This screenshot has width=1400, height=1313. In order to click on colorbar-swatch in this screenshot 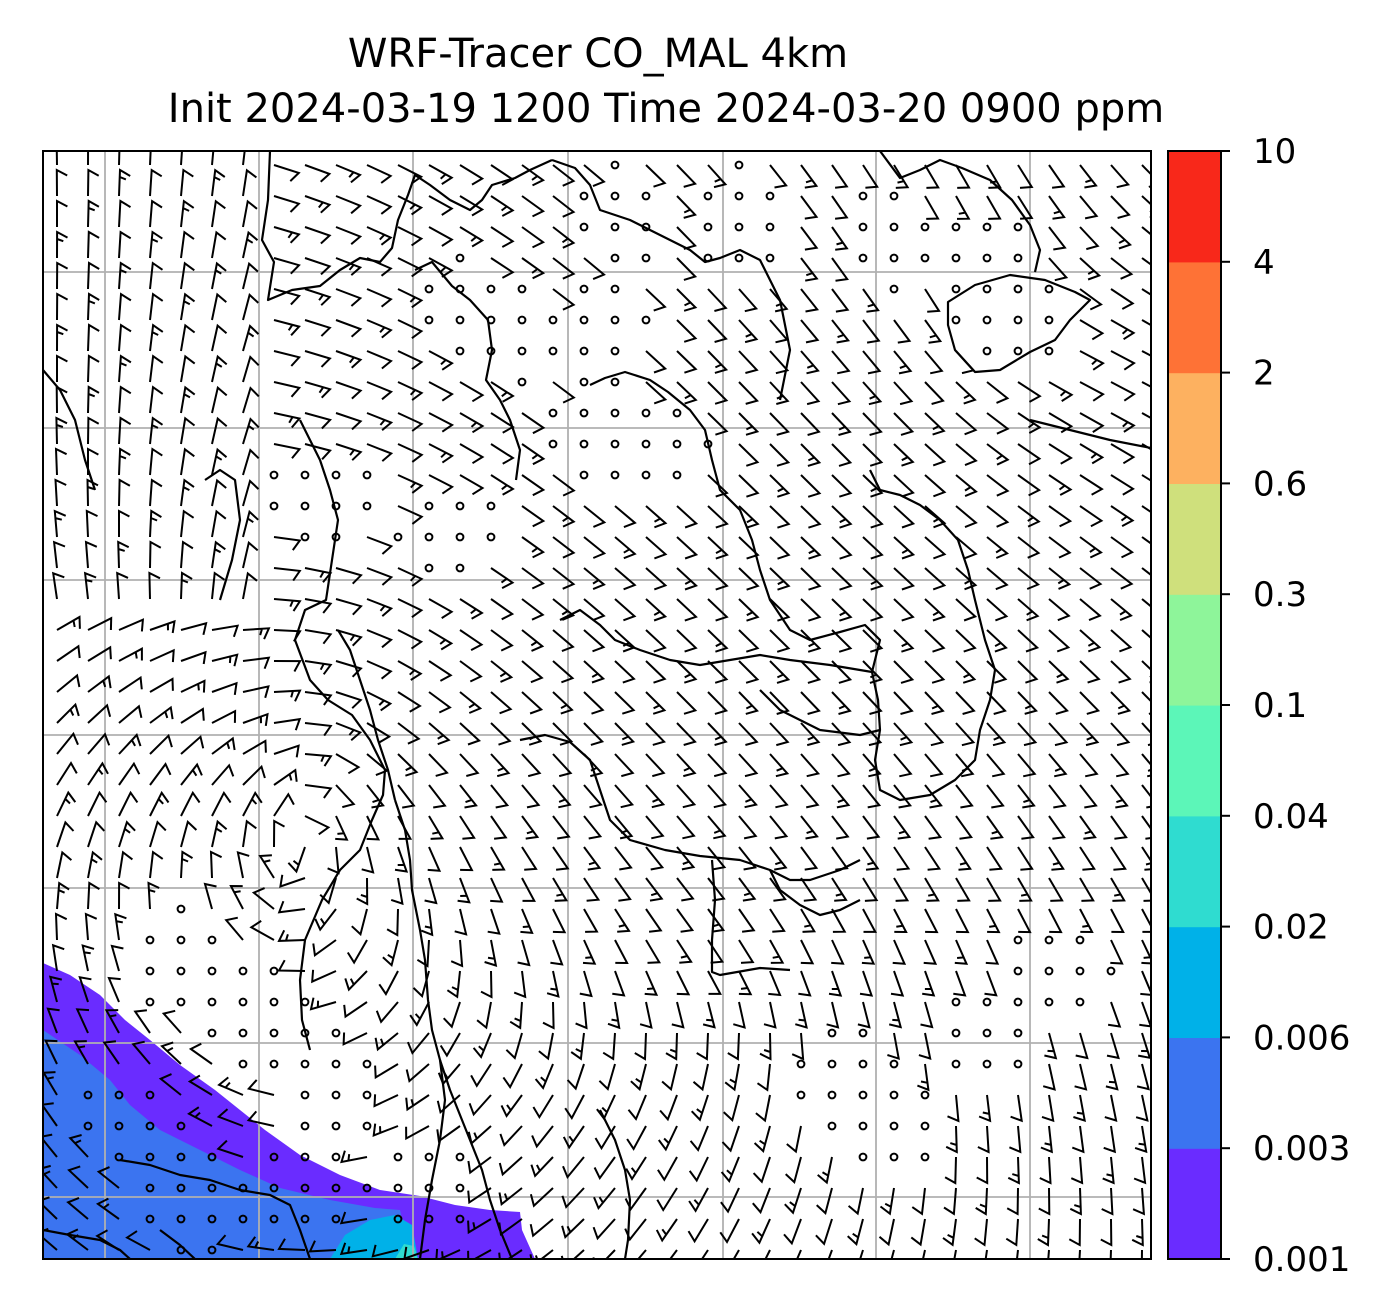, I will do `click(1194, 650)`.